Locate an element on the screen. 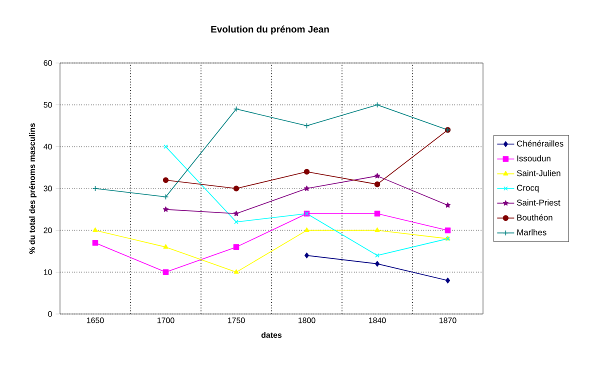 The image size is (598, 379). legend-label: Issoudun is located at coordinates (533, 158).